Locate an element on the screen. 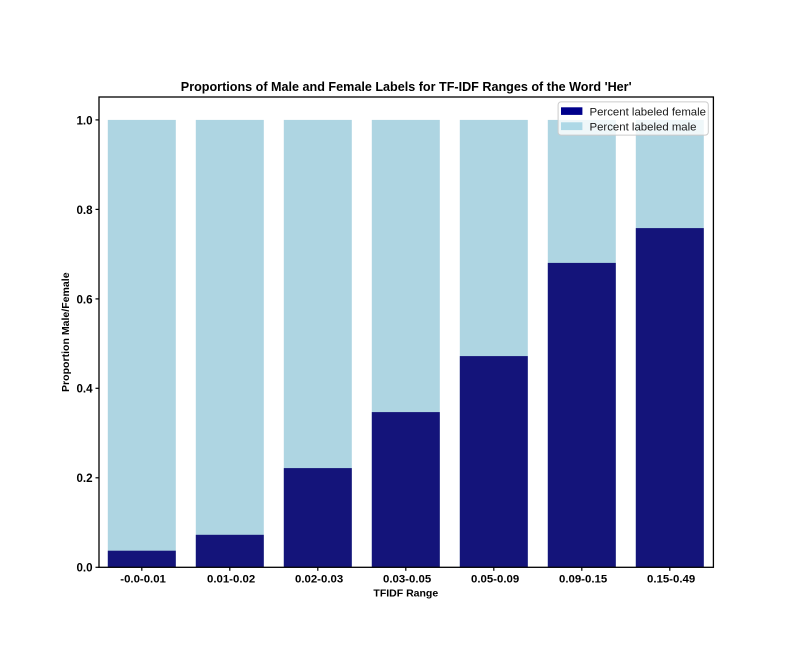  svg-text: 1.0 is located at coordinates (84, 120).